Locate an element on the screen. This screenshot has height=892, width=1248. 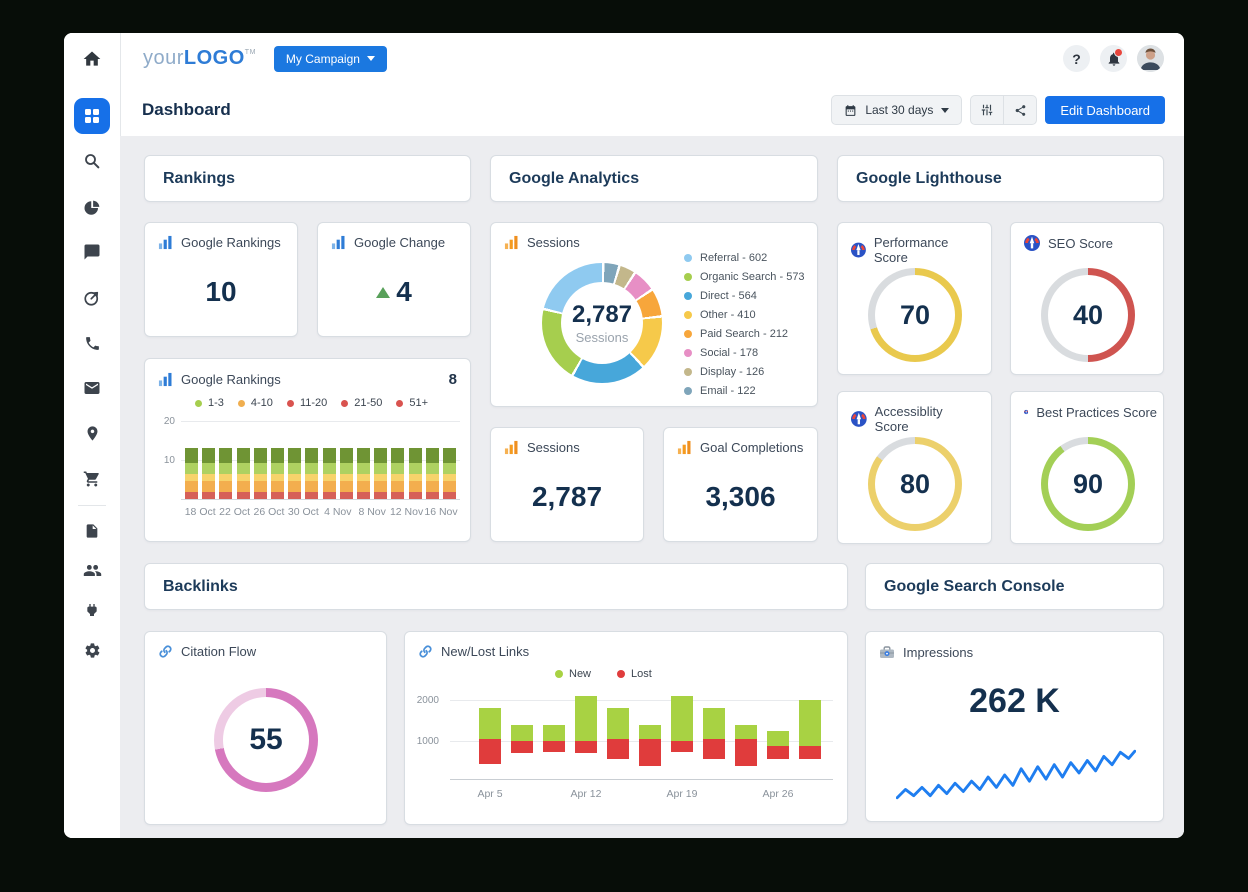
accessibility-value: 80 is located at coordinates (915, 484).